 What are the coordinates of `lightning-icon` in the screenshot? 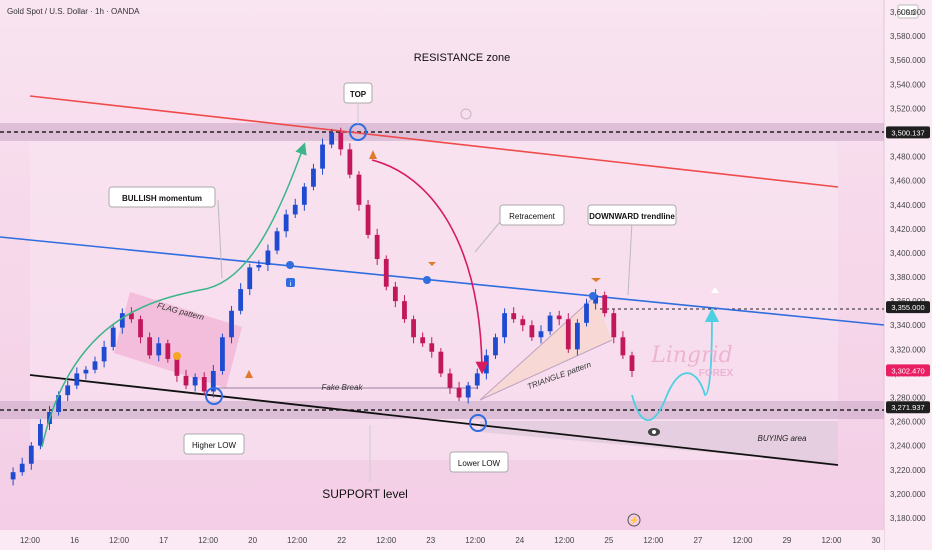 It's located at (634, 520).